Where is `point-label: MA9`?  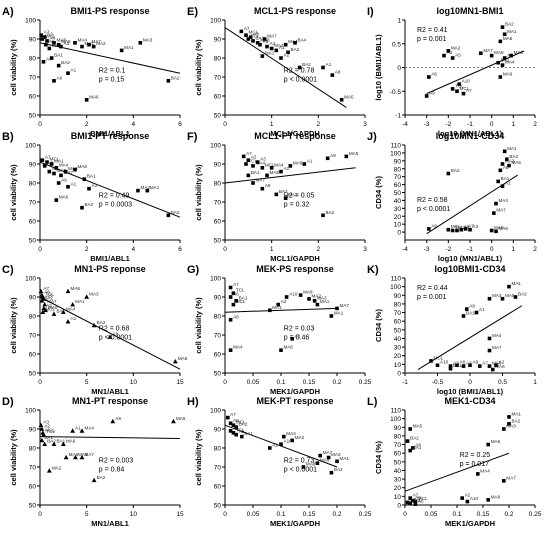
point-label: MA9 is located at coordinates (57, 45).